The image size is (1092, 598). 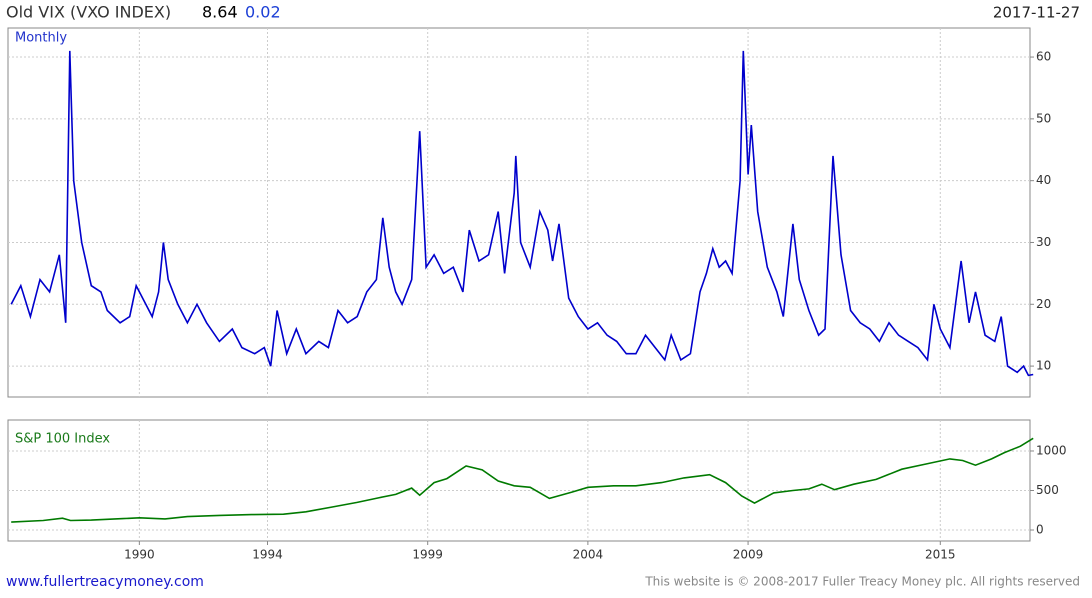 What do you see at coordinates (748, 555) in the screenshot?
I see `x-tick-label: 2009` at bounding box center [748, 555].